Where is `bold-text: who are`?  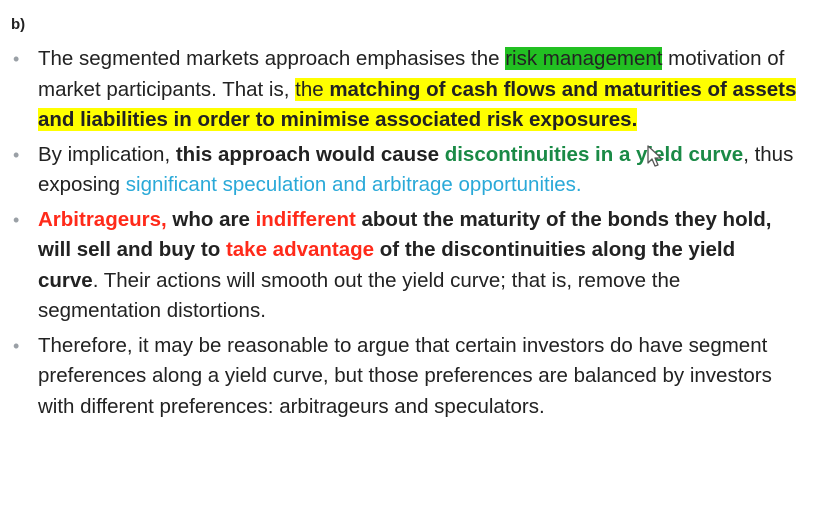
bold-text: who are is located at coordinates (211, 219).